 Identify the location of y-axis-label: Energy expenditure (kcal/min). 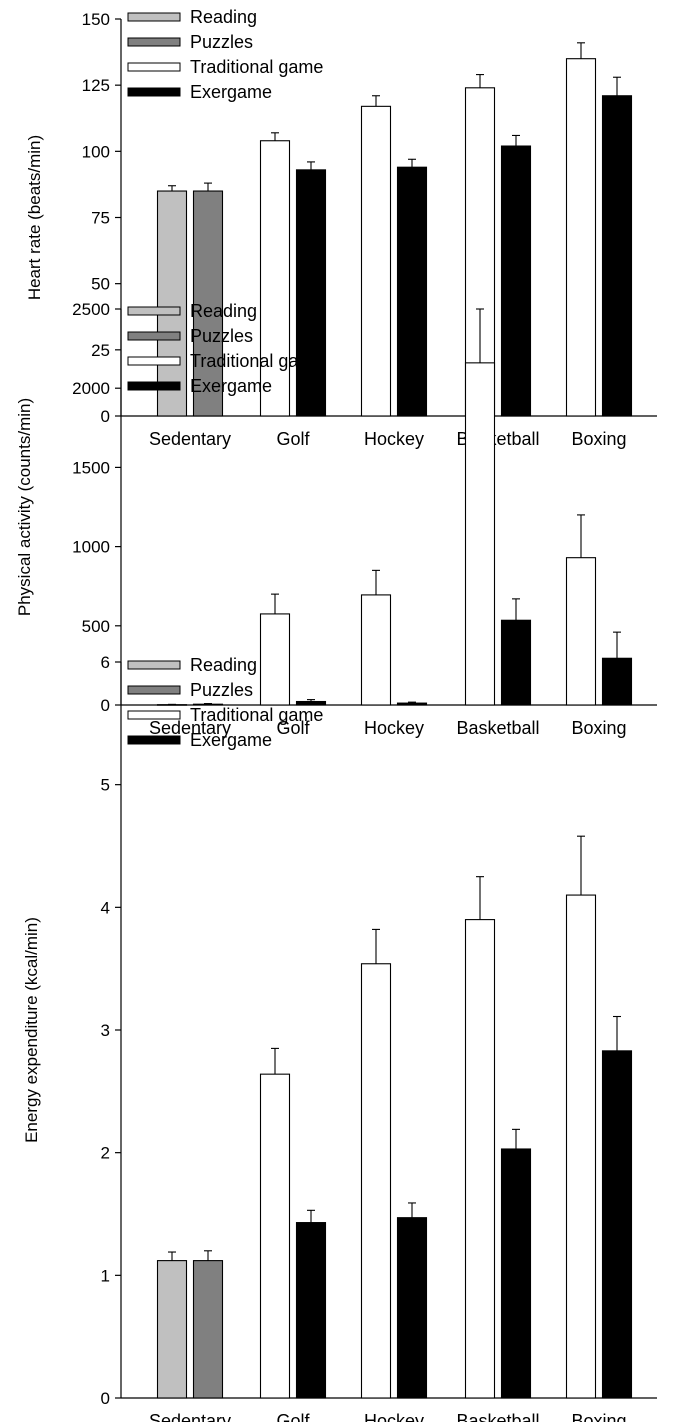
(31, 1030).